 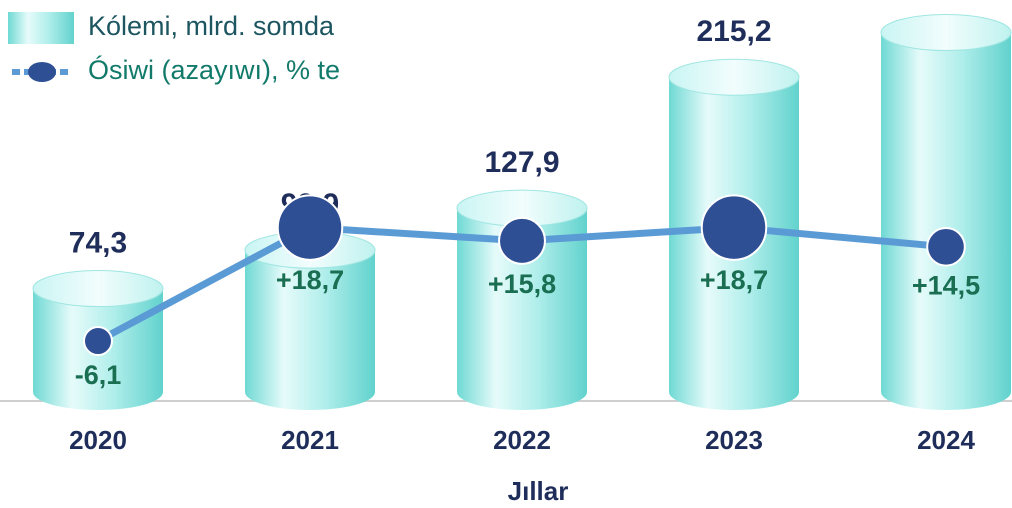 What do you see at coordinates (522, 440) in the screenshot?
I see `x-tick-label: 2022` at bounding box center [522, 440].